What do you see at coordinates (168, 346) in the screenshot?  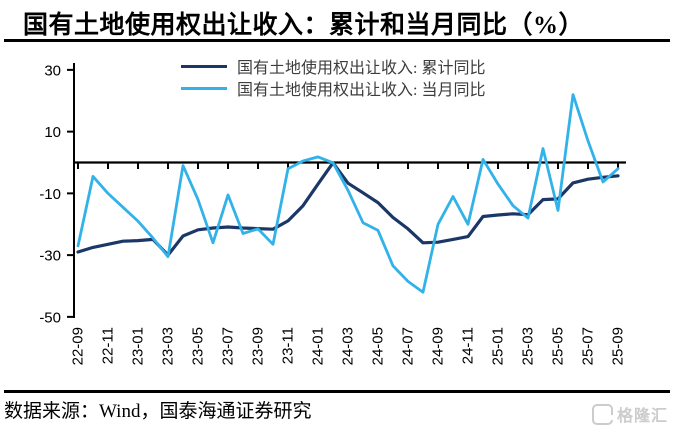 I see `x-tick-label: 23-03` at bounding box center [168, 346].